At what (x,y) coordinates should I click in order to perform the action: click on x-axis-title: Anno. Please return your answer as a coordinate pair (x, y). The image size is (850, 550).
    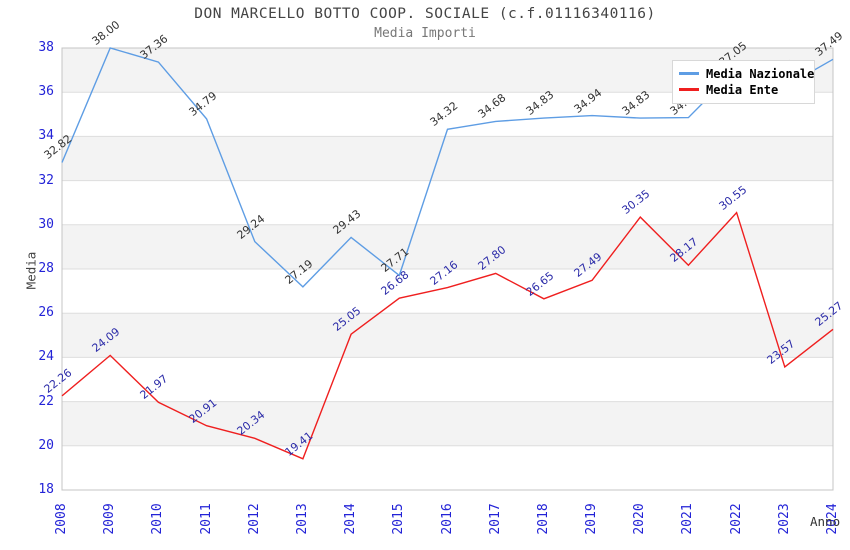
    Looking at the image, I should click on (825, 521).